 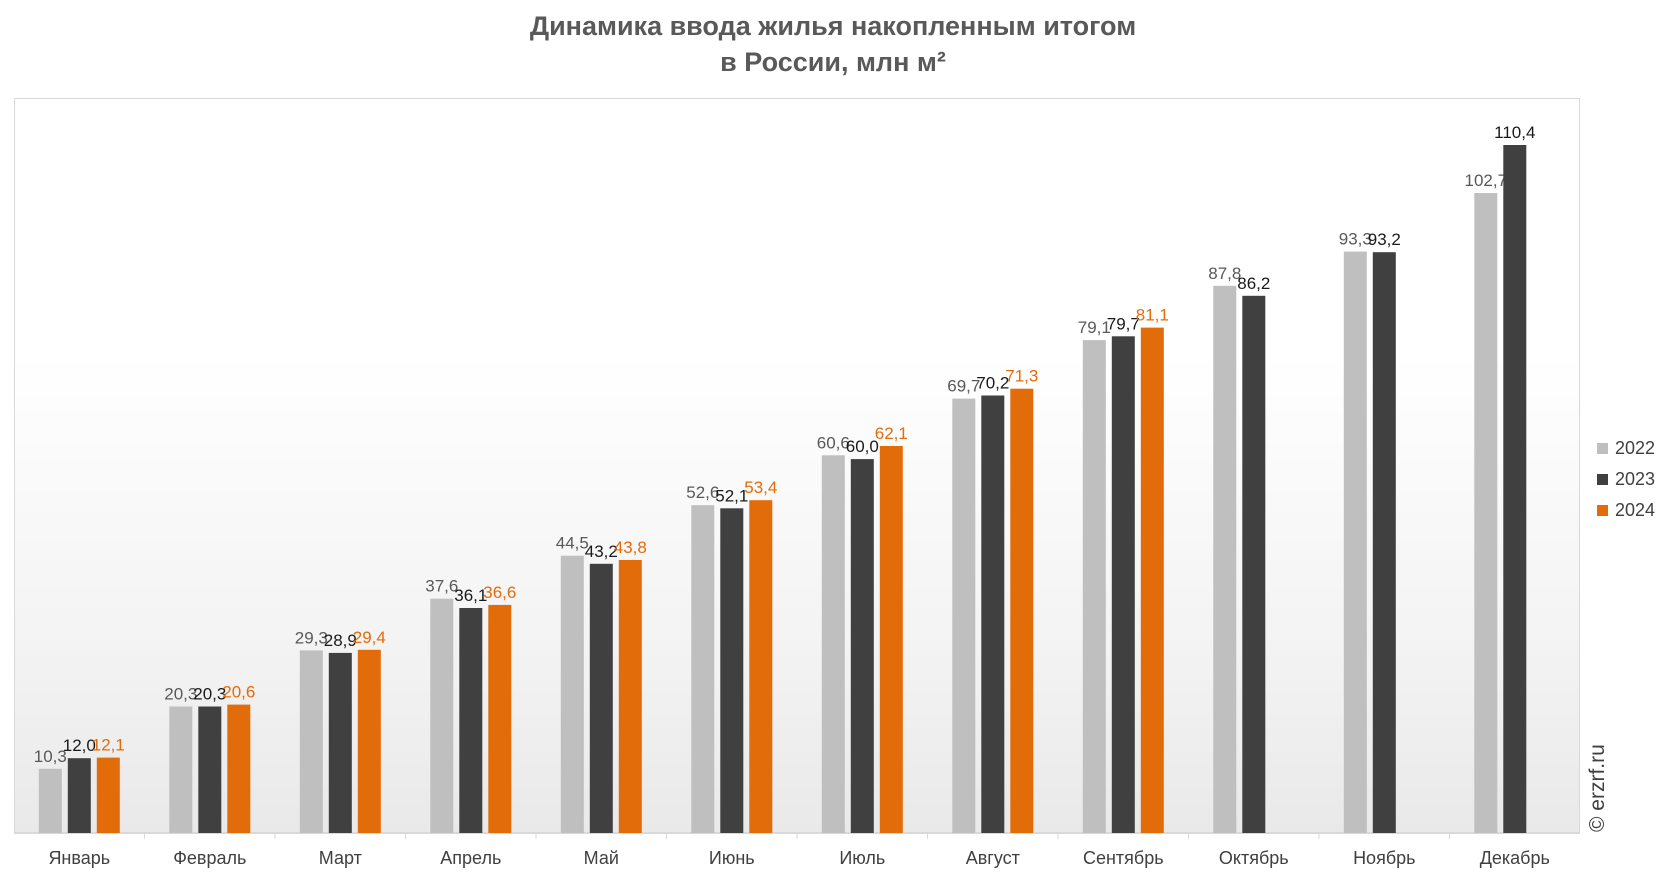 What do you see at coordinates (1123, 323) in the screenshot?
I see `data-label-2023-9: 79,7` at bounding box center [1123, 323].